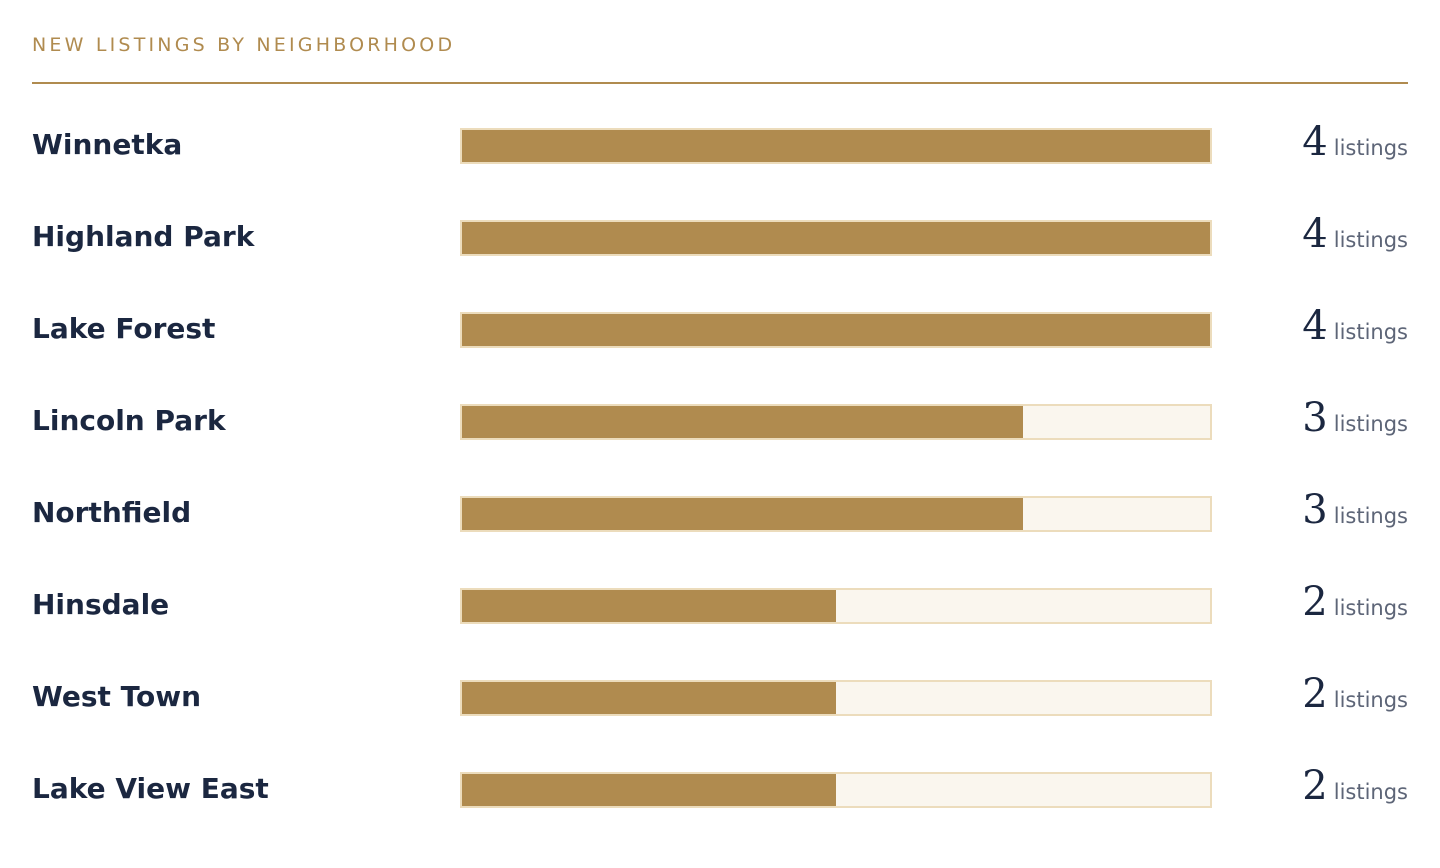 The height and width of the screenshot is (868, 1440). Describe the element at coordinates (112, 512) in the screenshot. I see `bar-label: Northfield` at that location.